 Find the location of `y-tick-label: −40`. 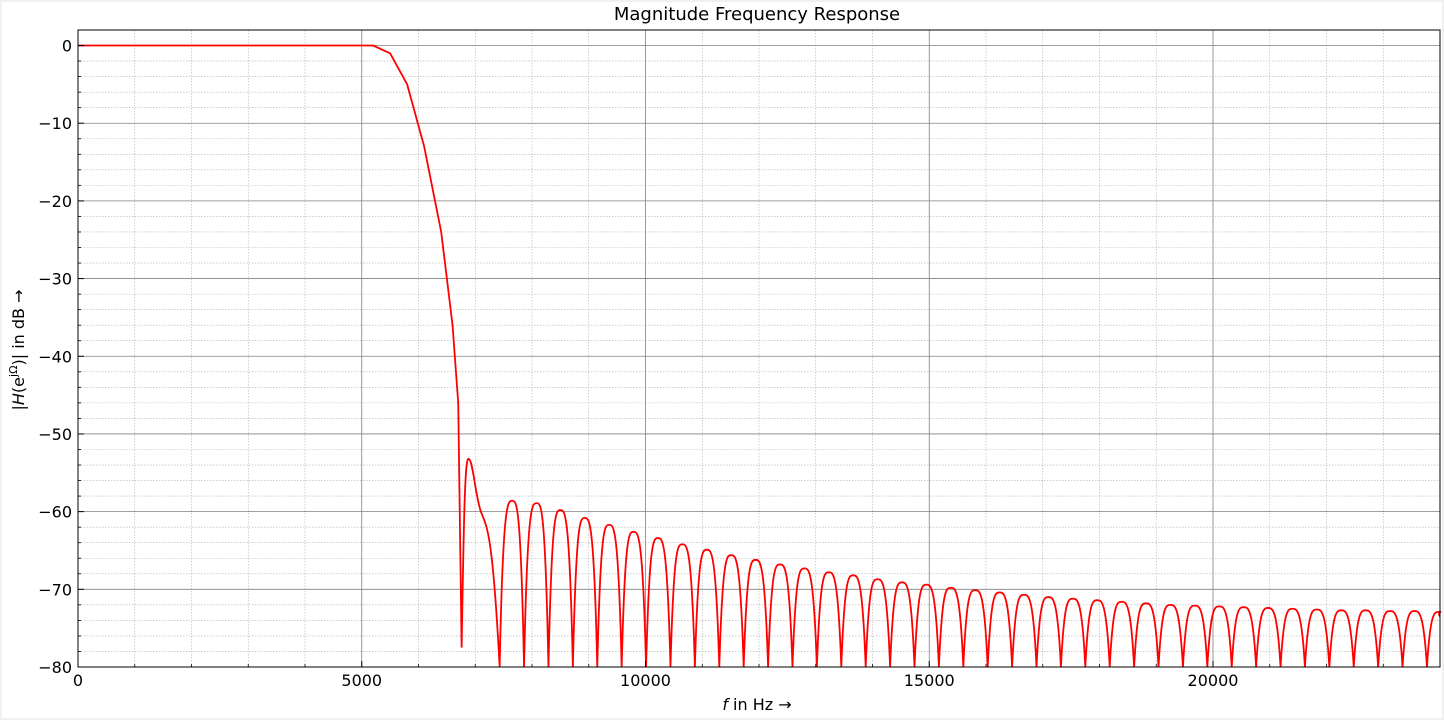

y-tick-label: −40 is located at coordinates (55, 356).